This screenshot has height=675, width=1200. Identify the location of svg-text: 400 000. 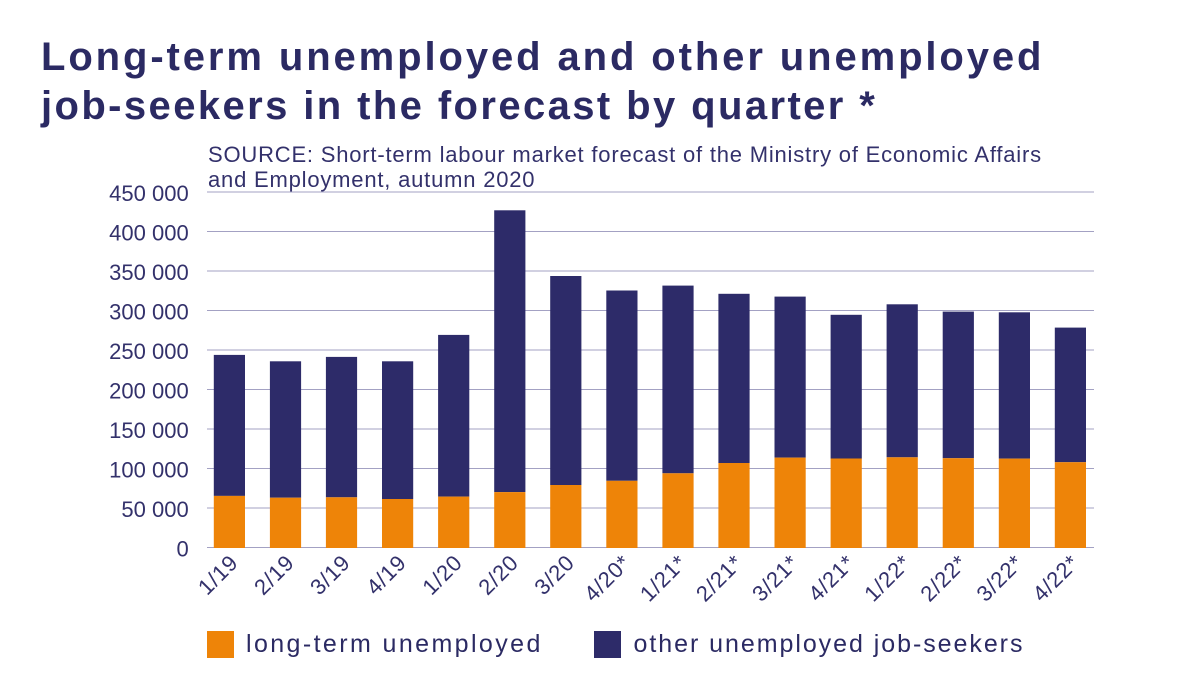
(149, 233).